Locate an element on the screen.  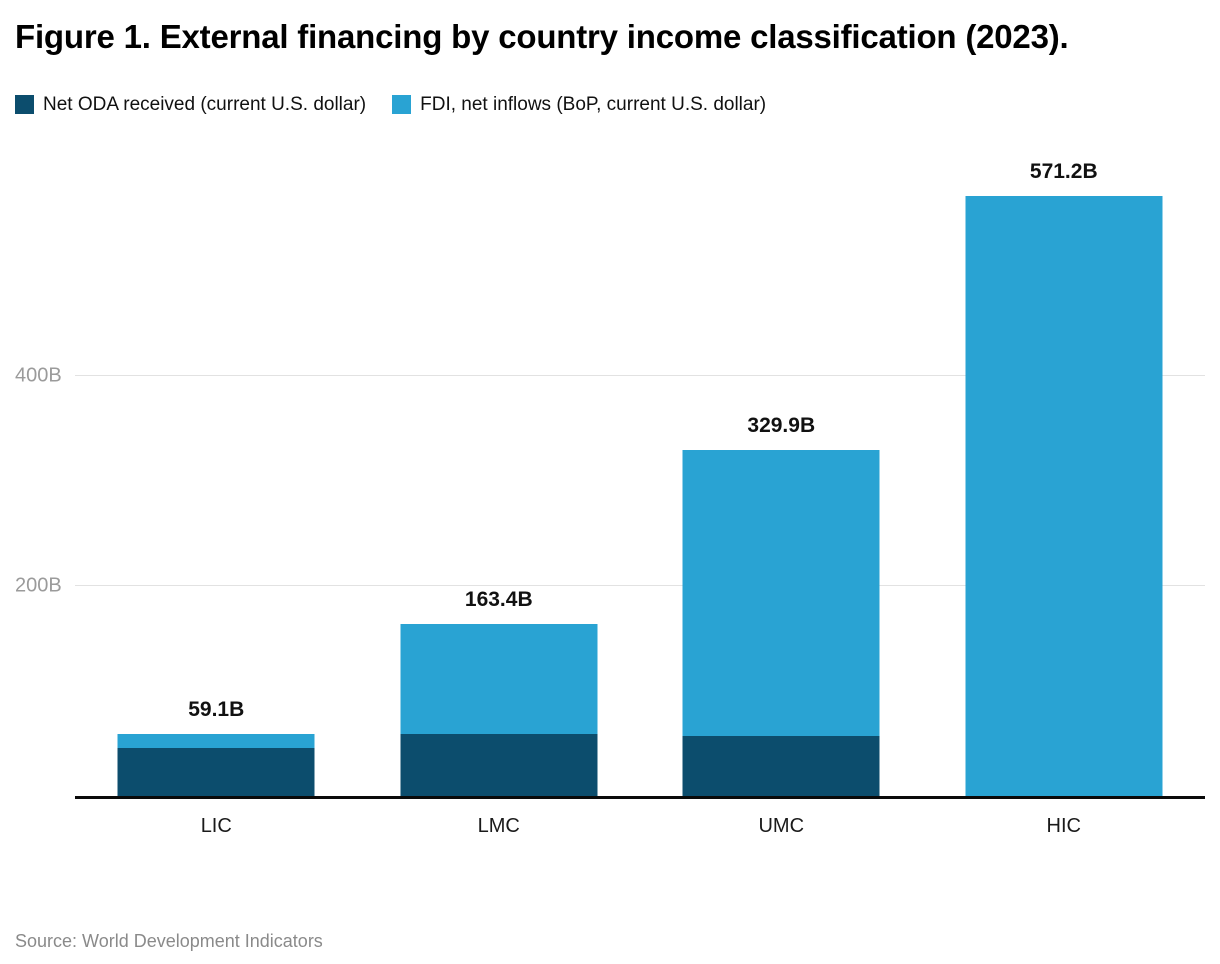
bar-stack-HIC is located at coordinates (1064, 496).